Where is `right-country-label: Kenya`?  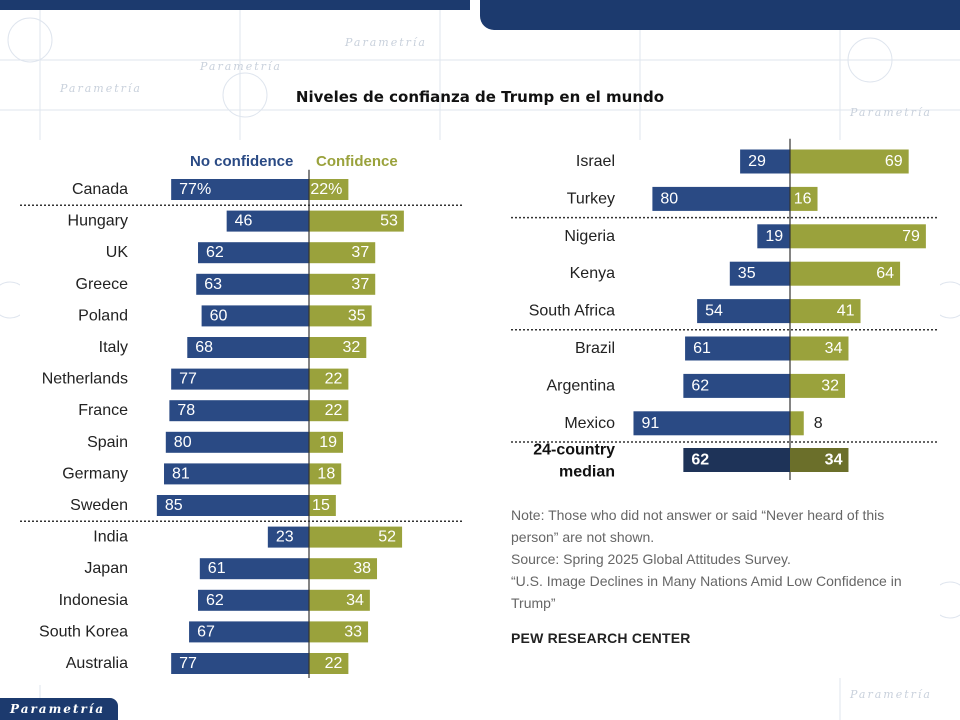
right-country-label: Kenya is located at coordinates (592, 273).